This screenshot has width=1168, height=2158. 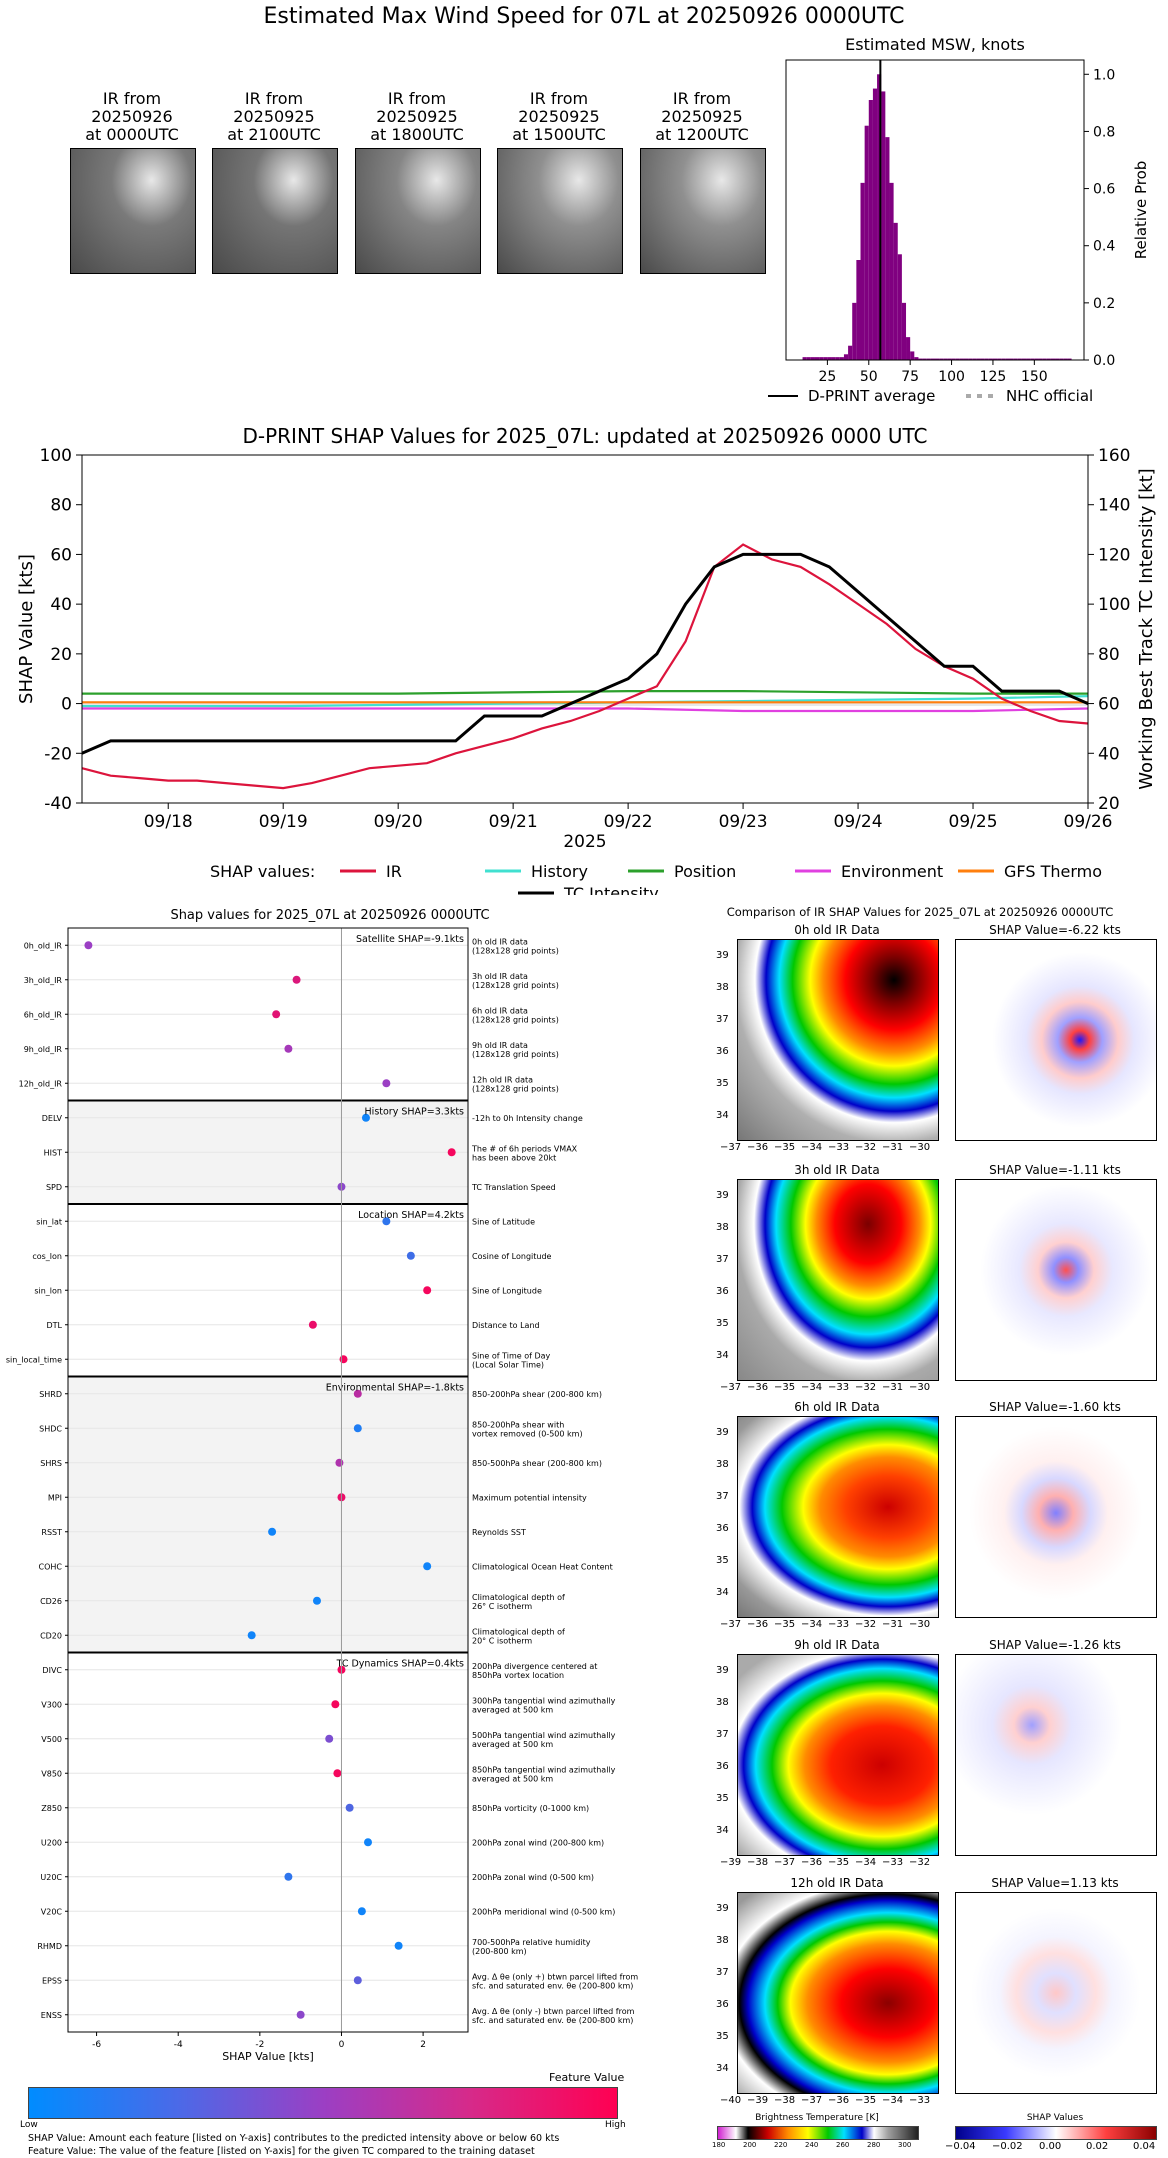 What do you see at coordinates (508, 1364) in the screenshot?
I see `feature-desc-l2: (Local Solar Time)` at bounding box center [508, 1364].